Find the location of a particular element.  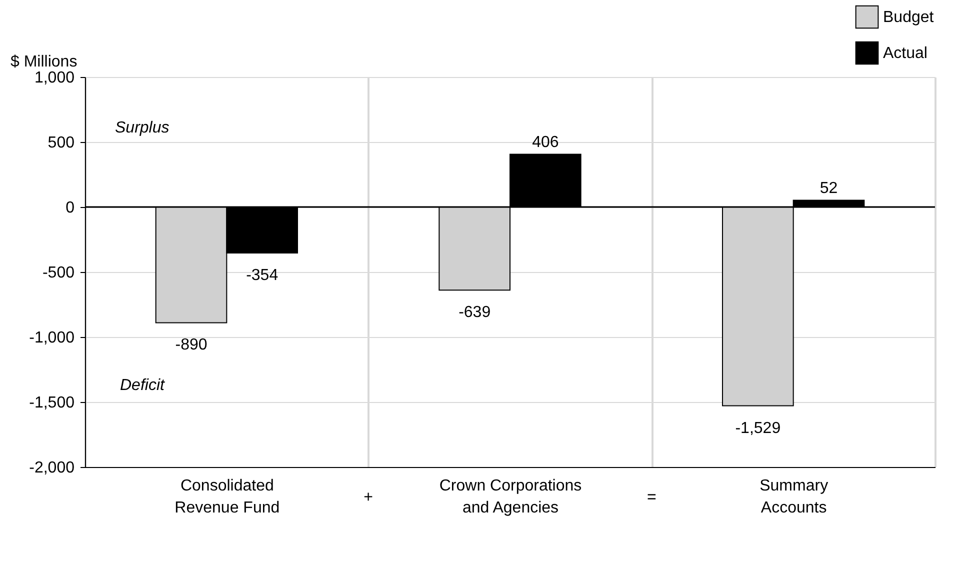

y-tick-label: -500 is located at coordinates (58, 273).